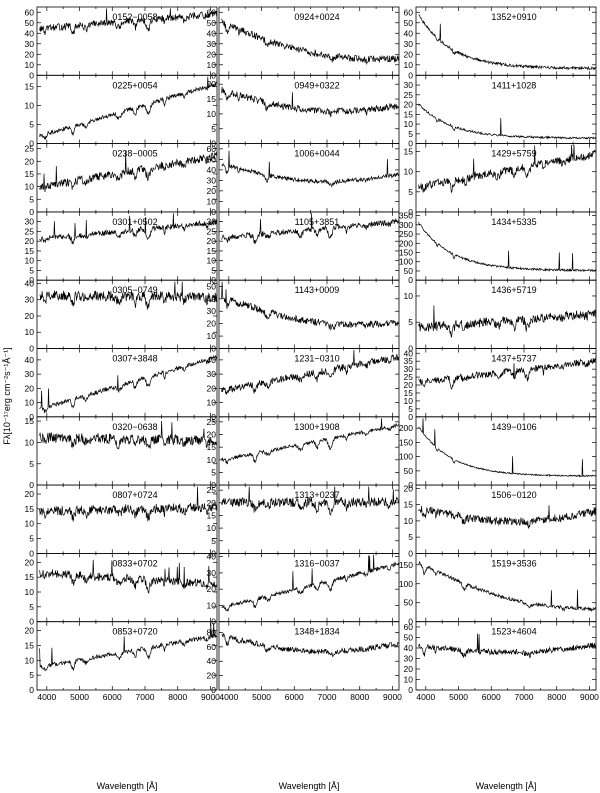  What do you see at coordinates (406, 442) in the screenshot?
I see `y-tick-label: 150` at bounding box center [406, 442].